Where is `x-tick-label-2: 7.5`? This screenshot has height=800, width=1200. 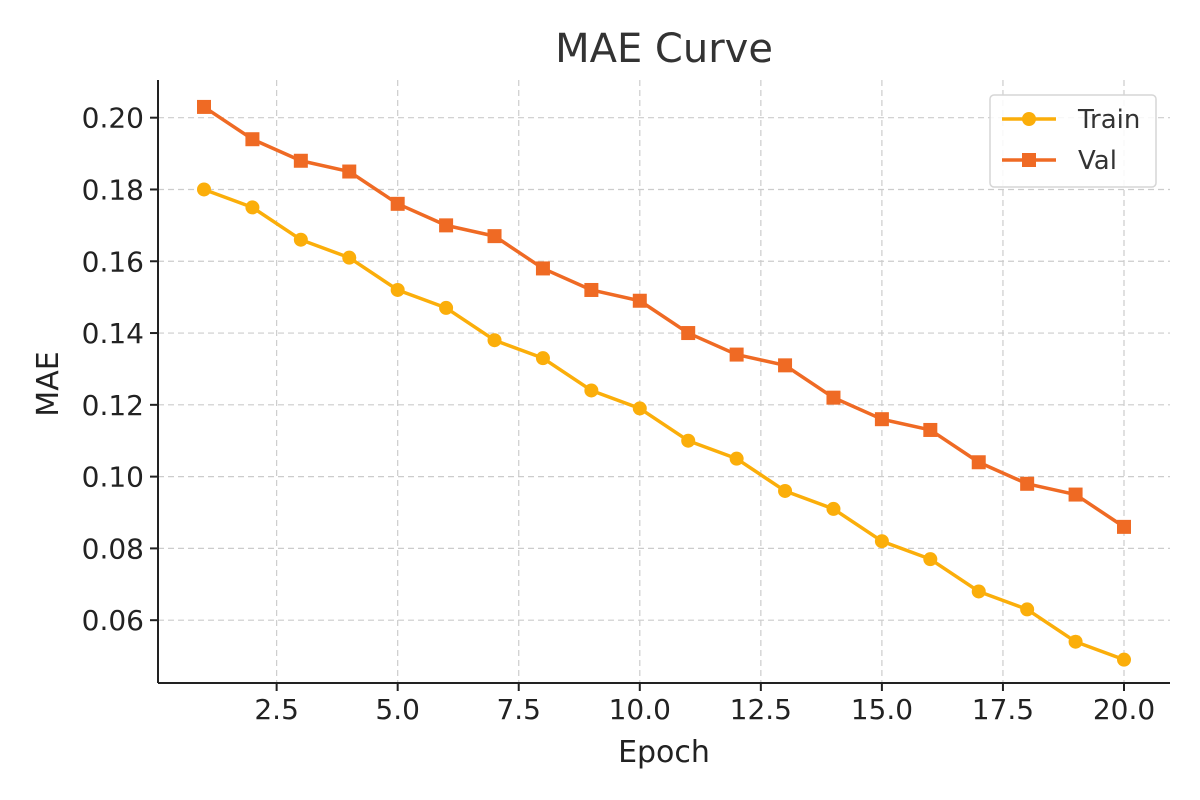 x-tick-label-2: 7.5 is located at coordinates (518, 709).